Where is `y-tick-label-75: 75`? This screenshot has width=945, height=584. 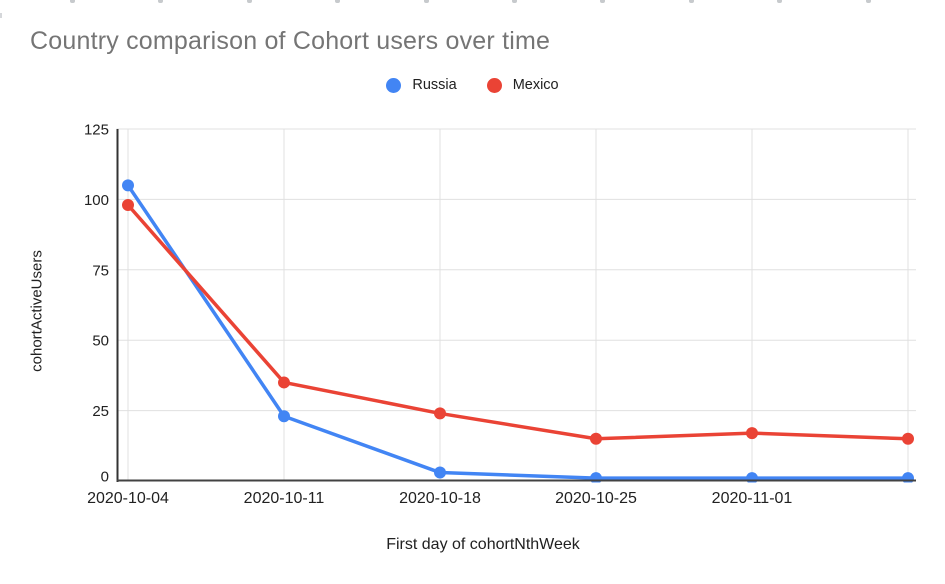
y-tick-label-75: 75 is located at coordinates (100, 270).